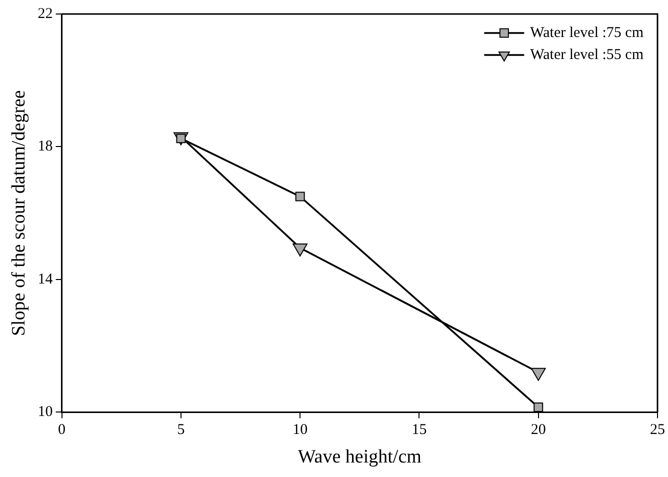 Image resolution: width=668 pixels, height=477 pixels. I want to click on x-tick-label: 20, so click(538, 430).